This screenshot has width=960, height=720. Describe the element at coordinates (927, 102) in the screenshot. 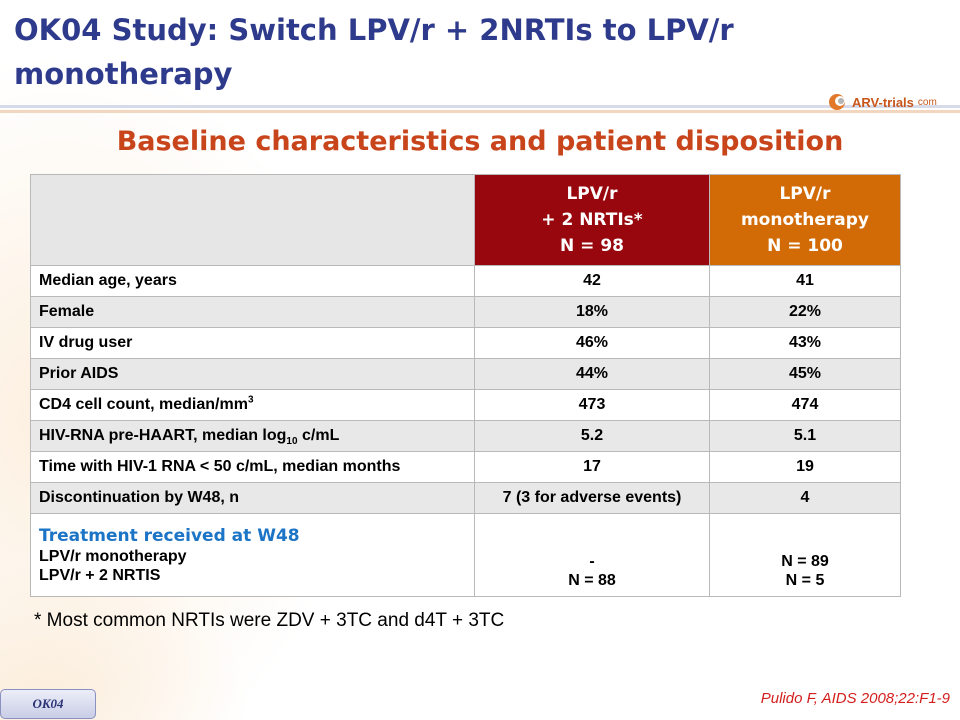

I see `logo-domain: com` at that location.